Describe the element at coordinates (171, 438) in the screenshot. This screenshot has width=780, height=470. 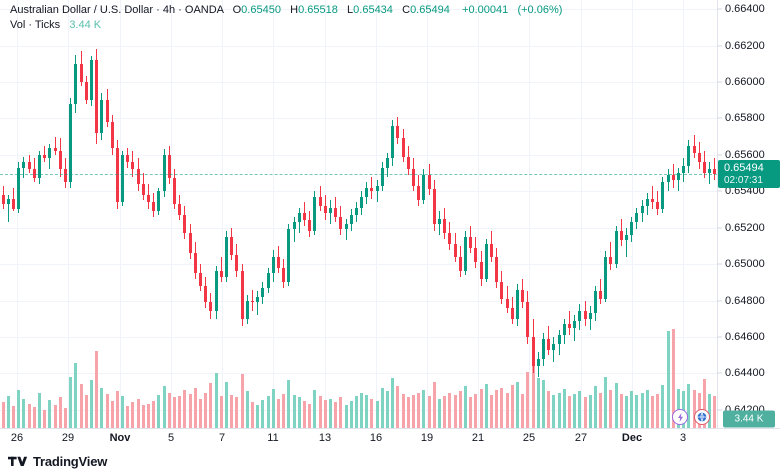
I see `time-tick-label: 5` at that location.